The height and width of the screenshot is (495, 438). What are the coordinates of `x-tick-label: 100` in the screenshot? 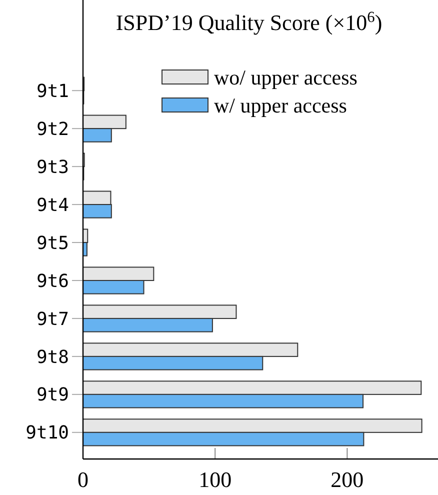 It's located at (215, 479).